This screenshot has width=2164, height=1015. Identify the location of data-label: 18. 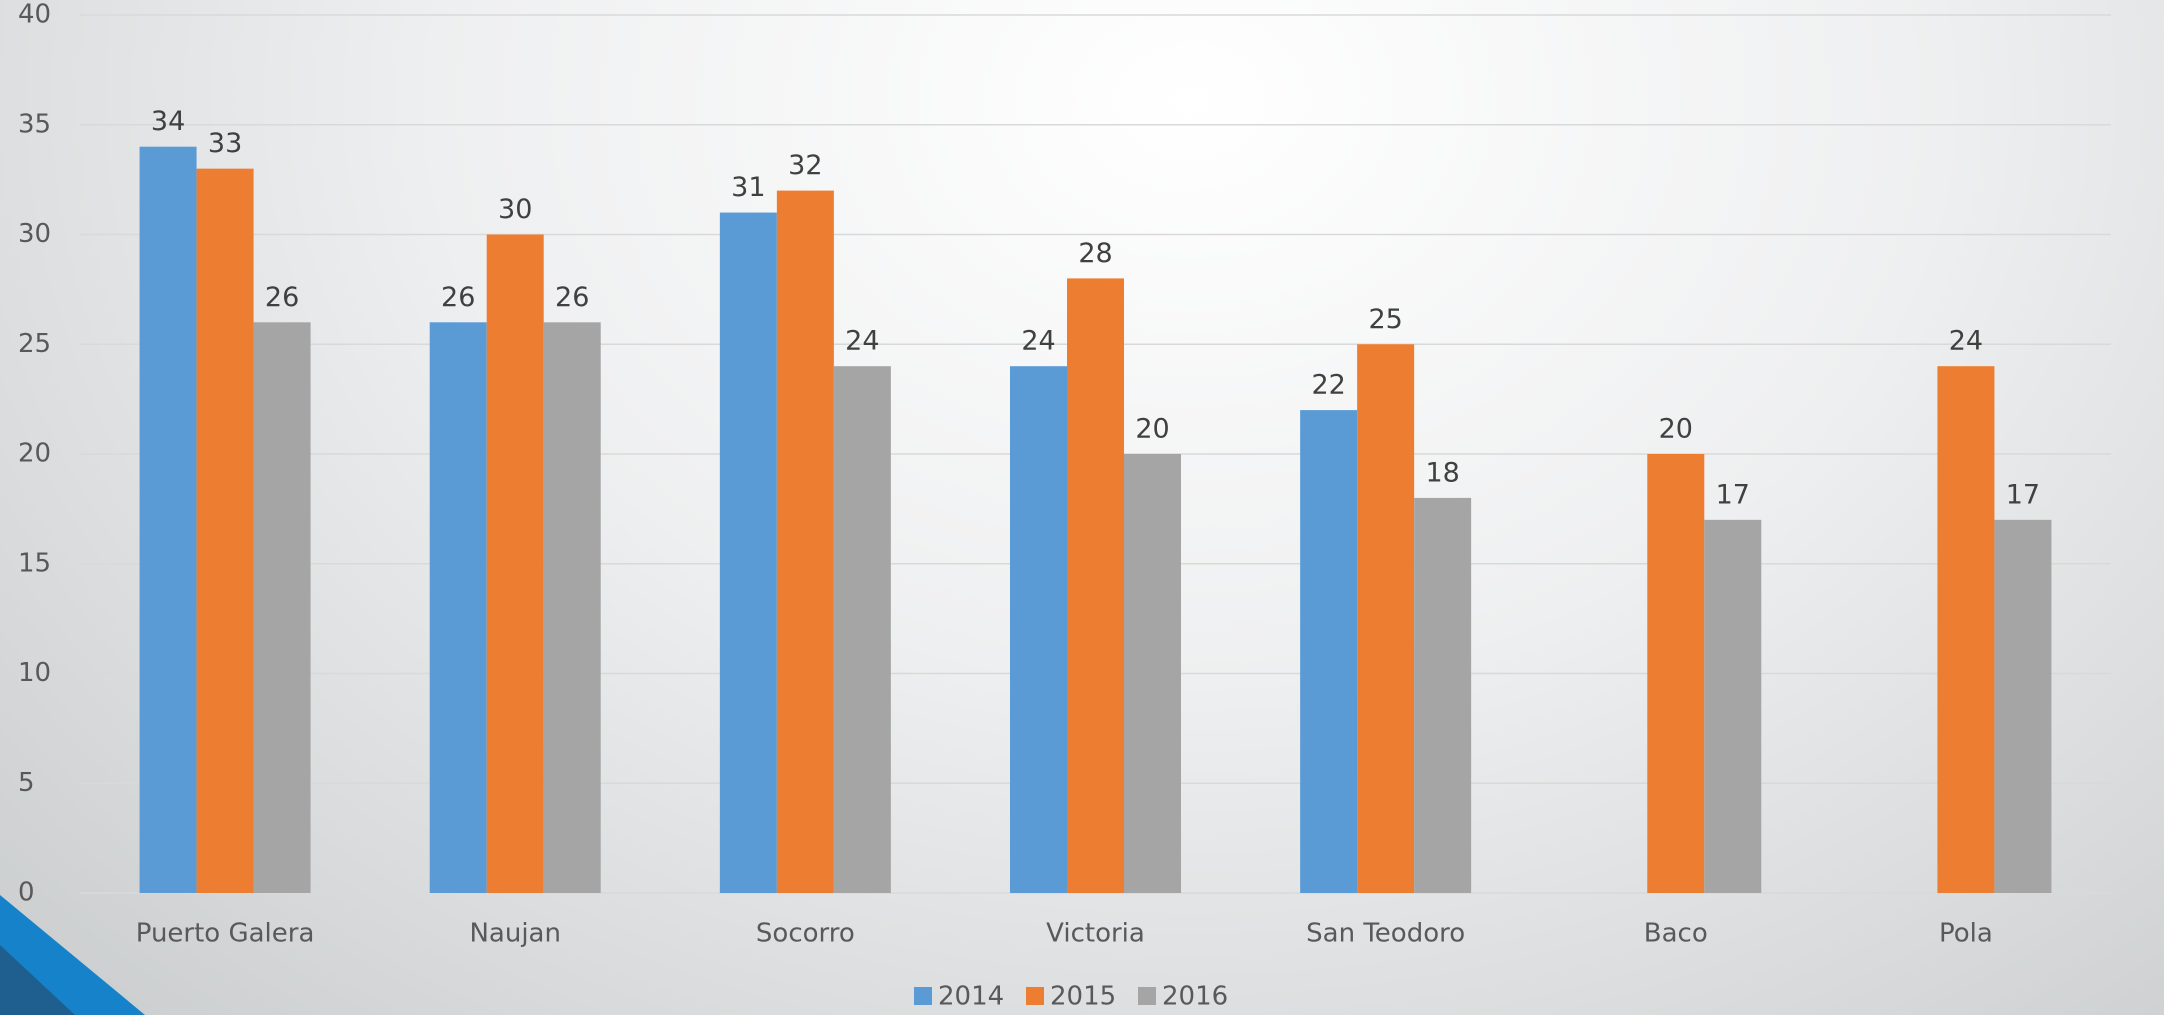
(1442, 472).